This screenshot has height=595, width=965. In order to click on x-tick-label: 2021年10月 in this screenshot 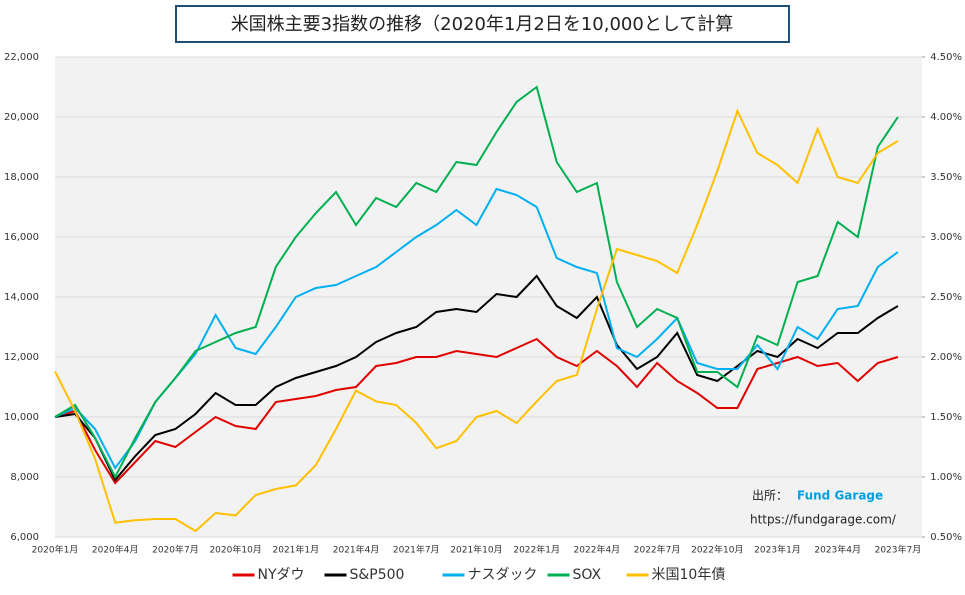, I will do `click(476, 550)`.